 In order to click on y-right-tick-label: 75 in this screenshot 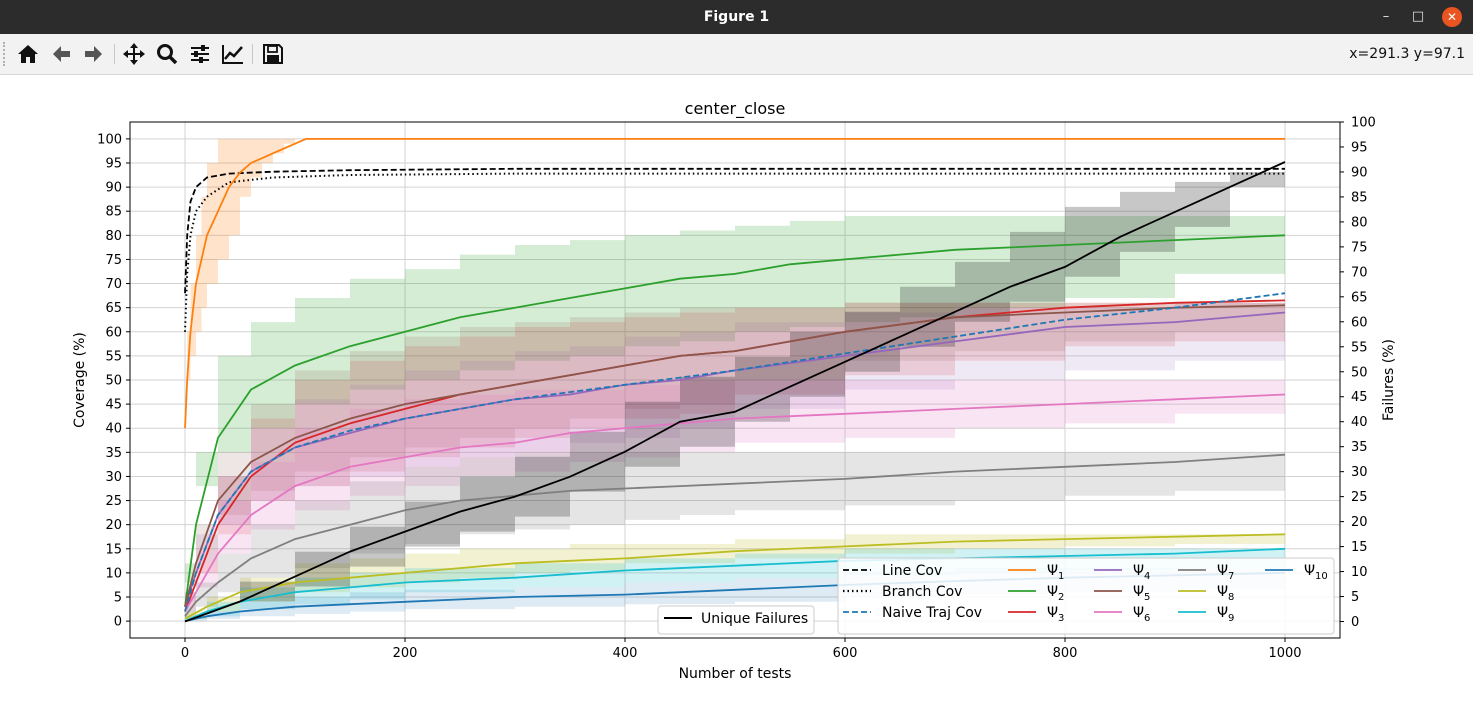, I will do `click(1359, 247)`.